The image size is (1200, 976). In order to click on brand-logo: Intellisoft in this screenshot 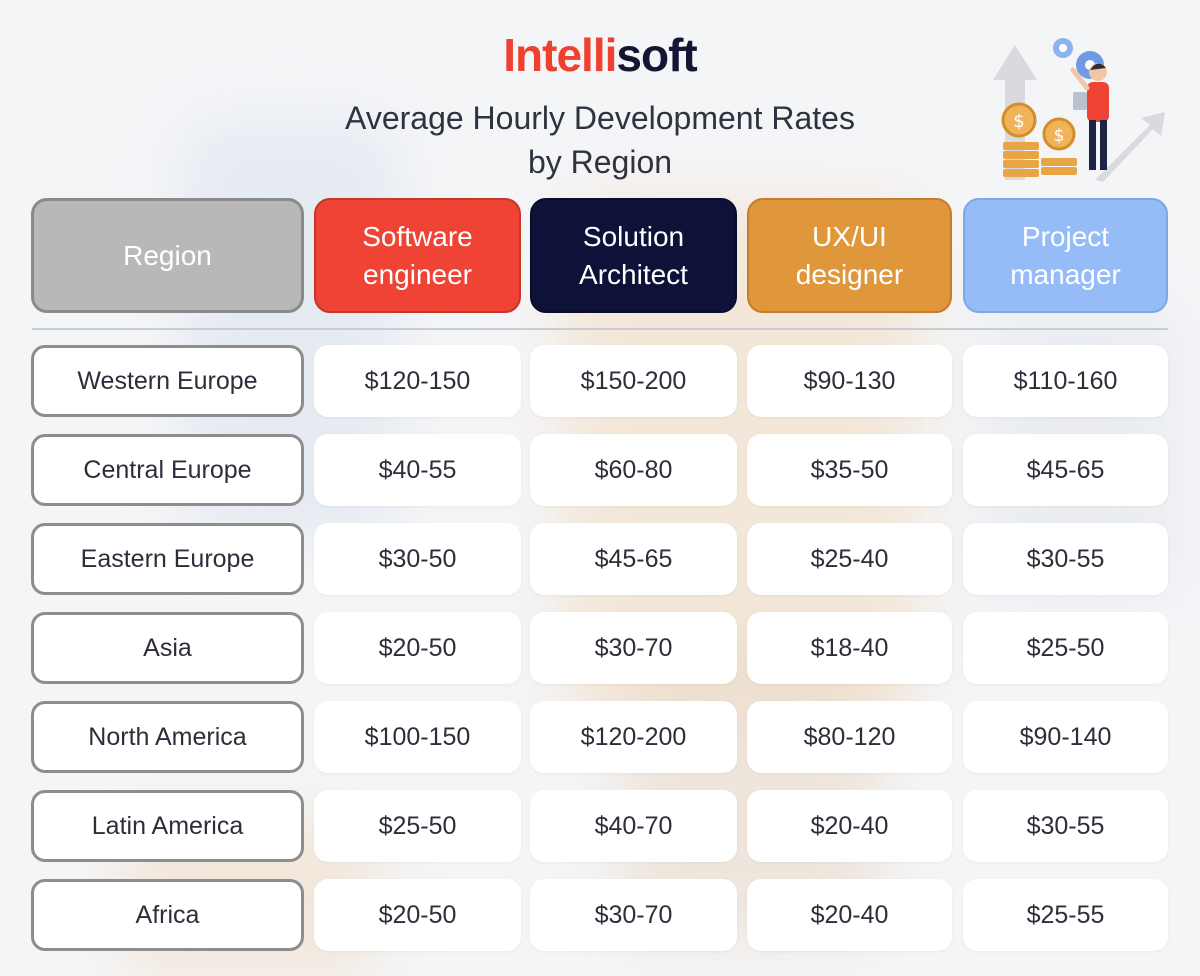, I will do `click(600, 55)`.